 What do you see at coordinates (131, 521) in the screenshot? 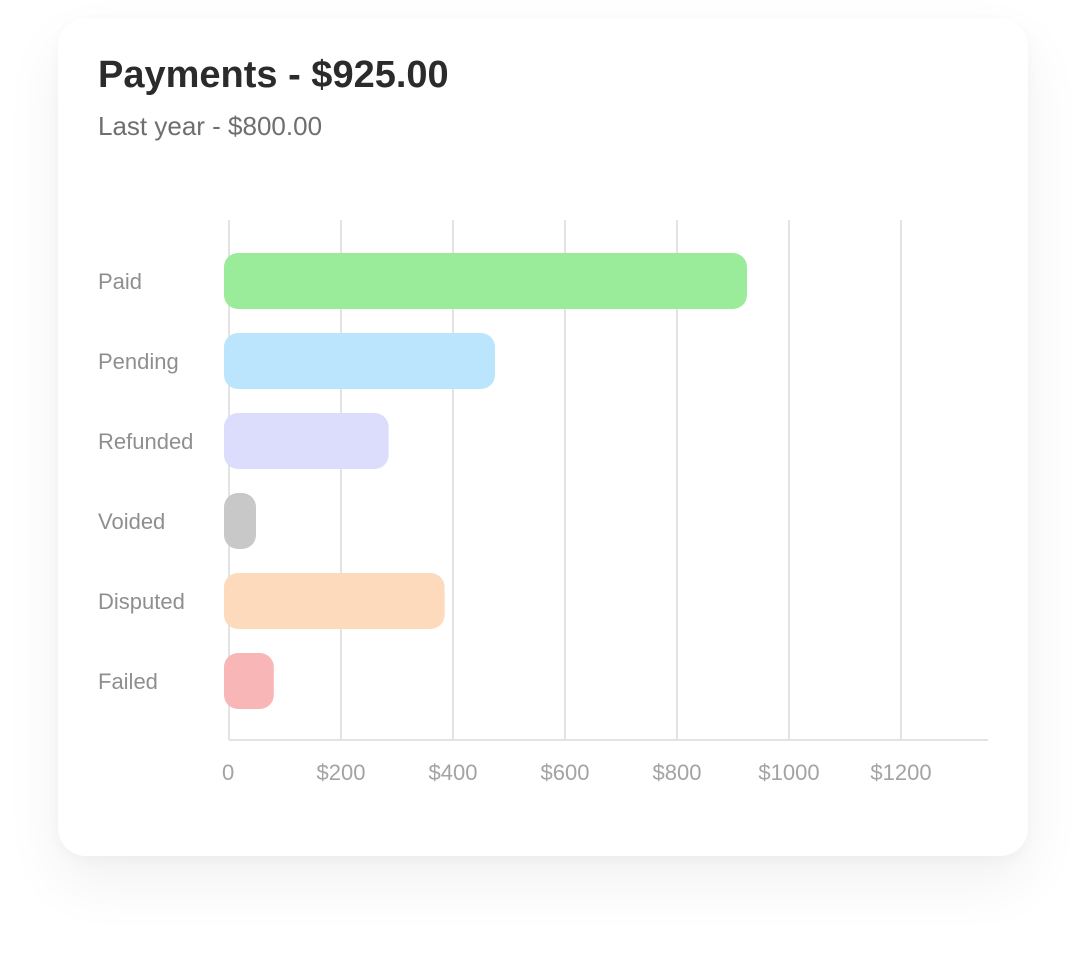
I see `category-label-voided: Voided` at bounding box center [131, 521].